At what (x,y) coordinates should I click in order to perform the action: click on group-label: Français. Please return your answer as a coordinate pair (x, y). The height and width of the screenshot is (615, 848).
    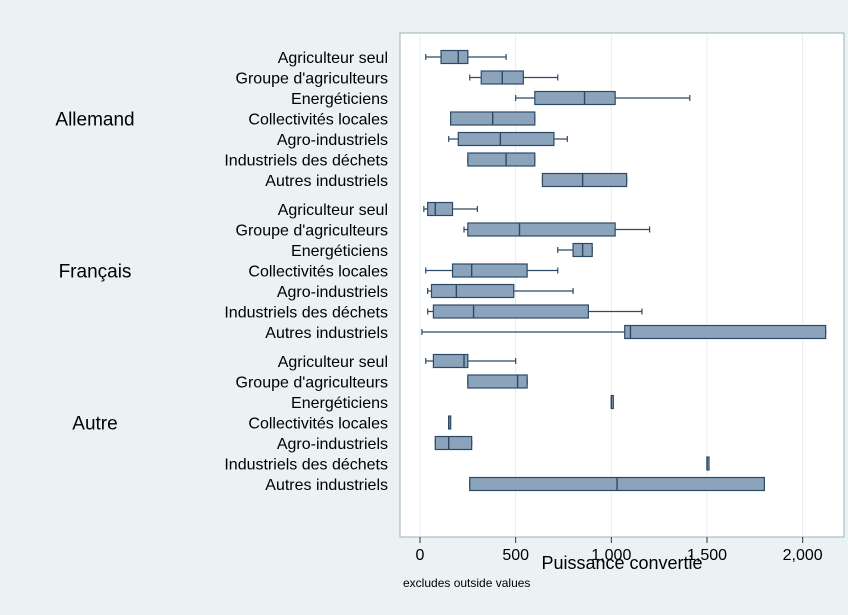
    Looking at the image, I should click on (95, 272).